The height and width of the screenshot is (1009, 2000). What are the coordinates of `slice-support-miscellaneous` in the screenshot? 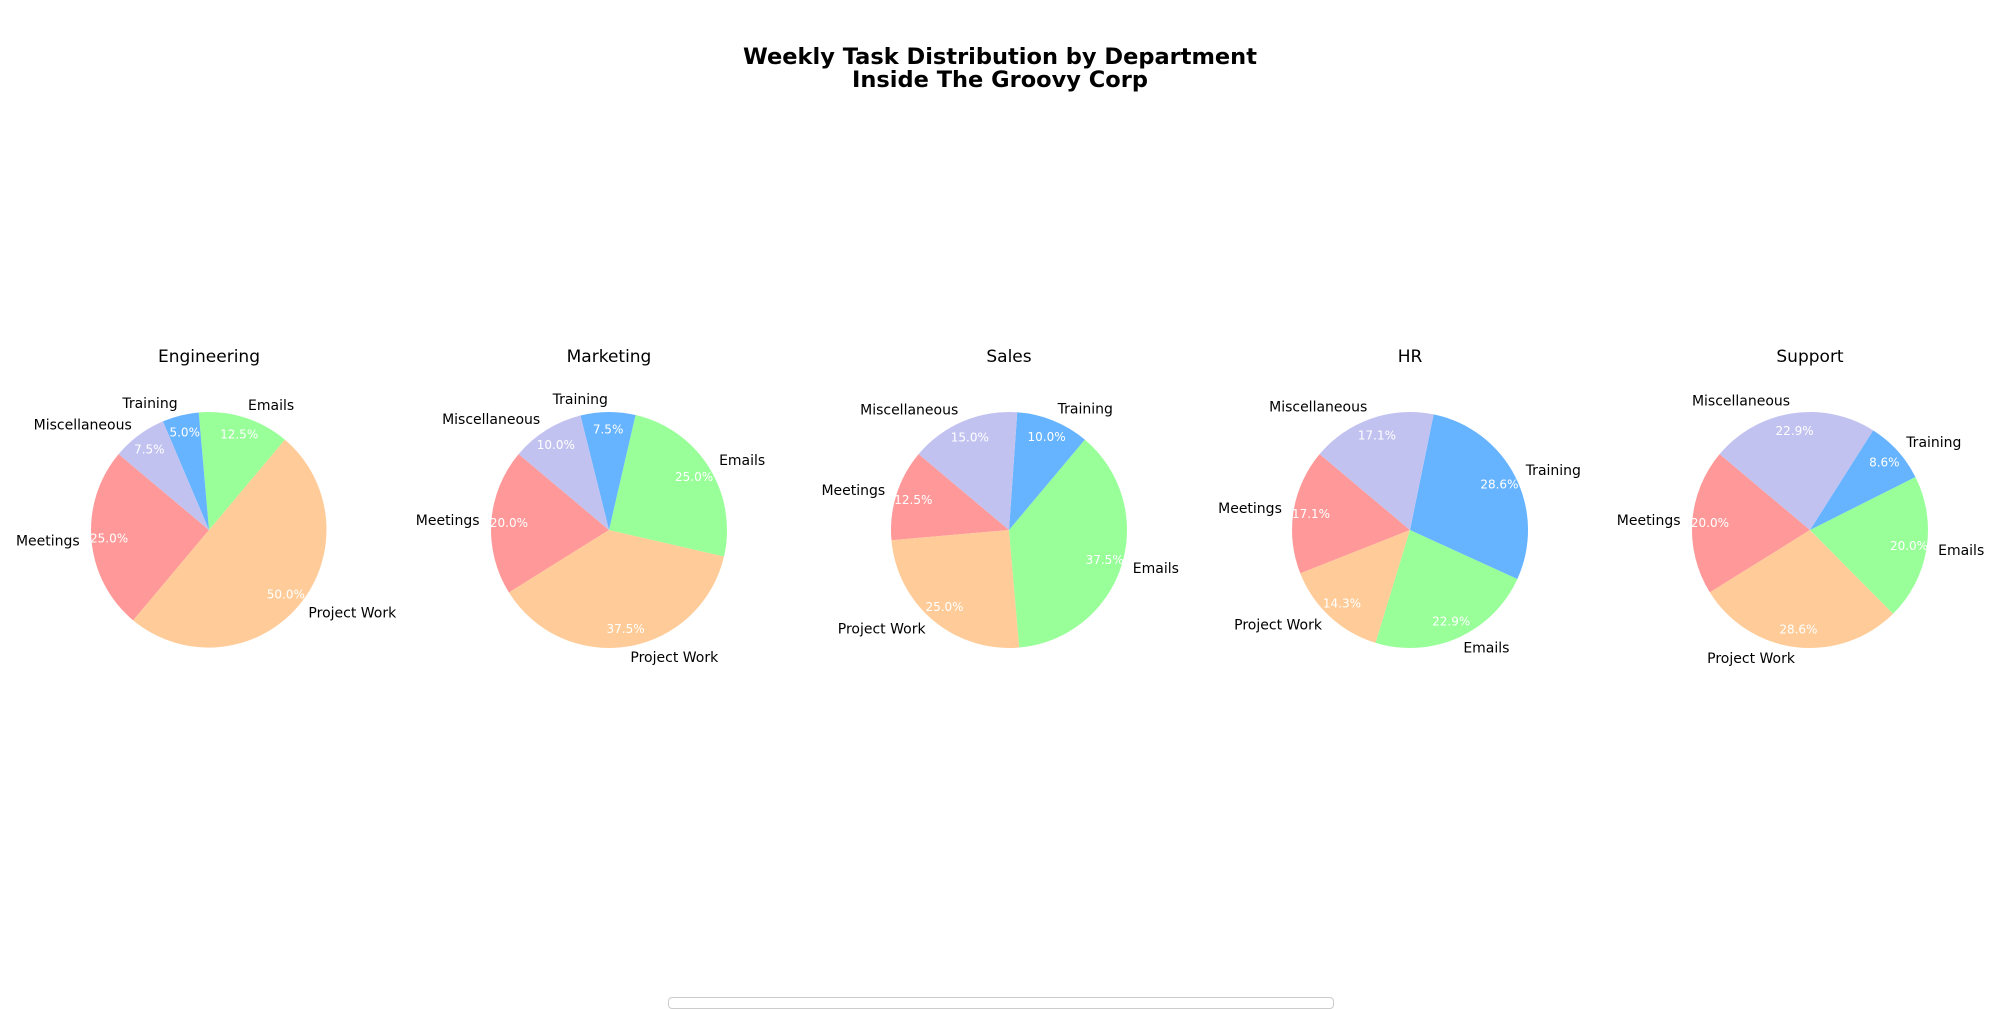 It's located at (1796, 471).